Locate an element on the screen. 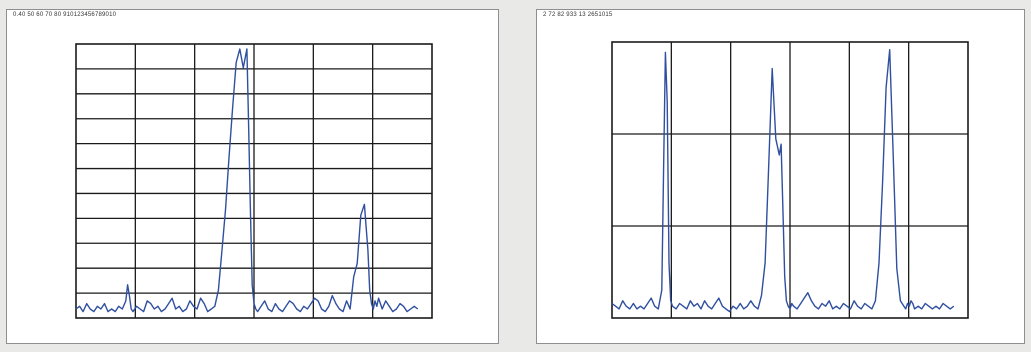 This screenshot has width=1031, height=352. right-chart-header: 2 72 82 933 13 2651015 is located at coordinates (578, 15).